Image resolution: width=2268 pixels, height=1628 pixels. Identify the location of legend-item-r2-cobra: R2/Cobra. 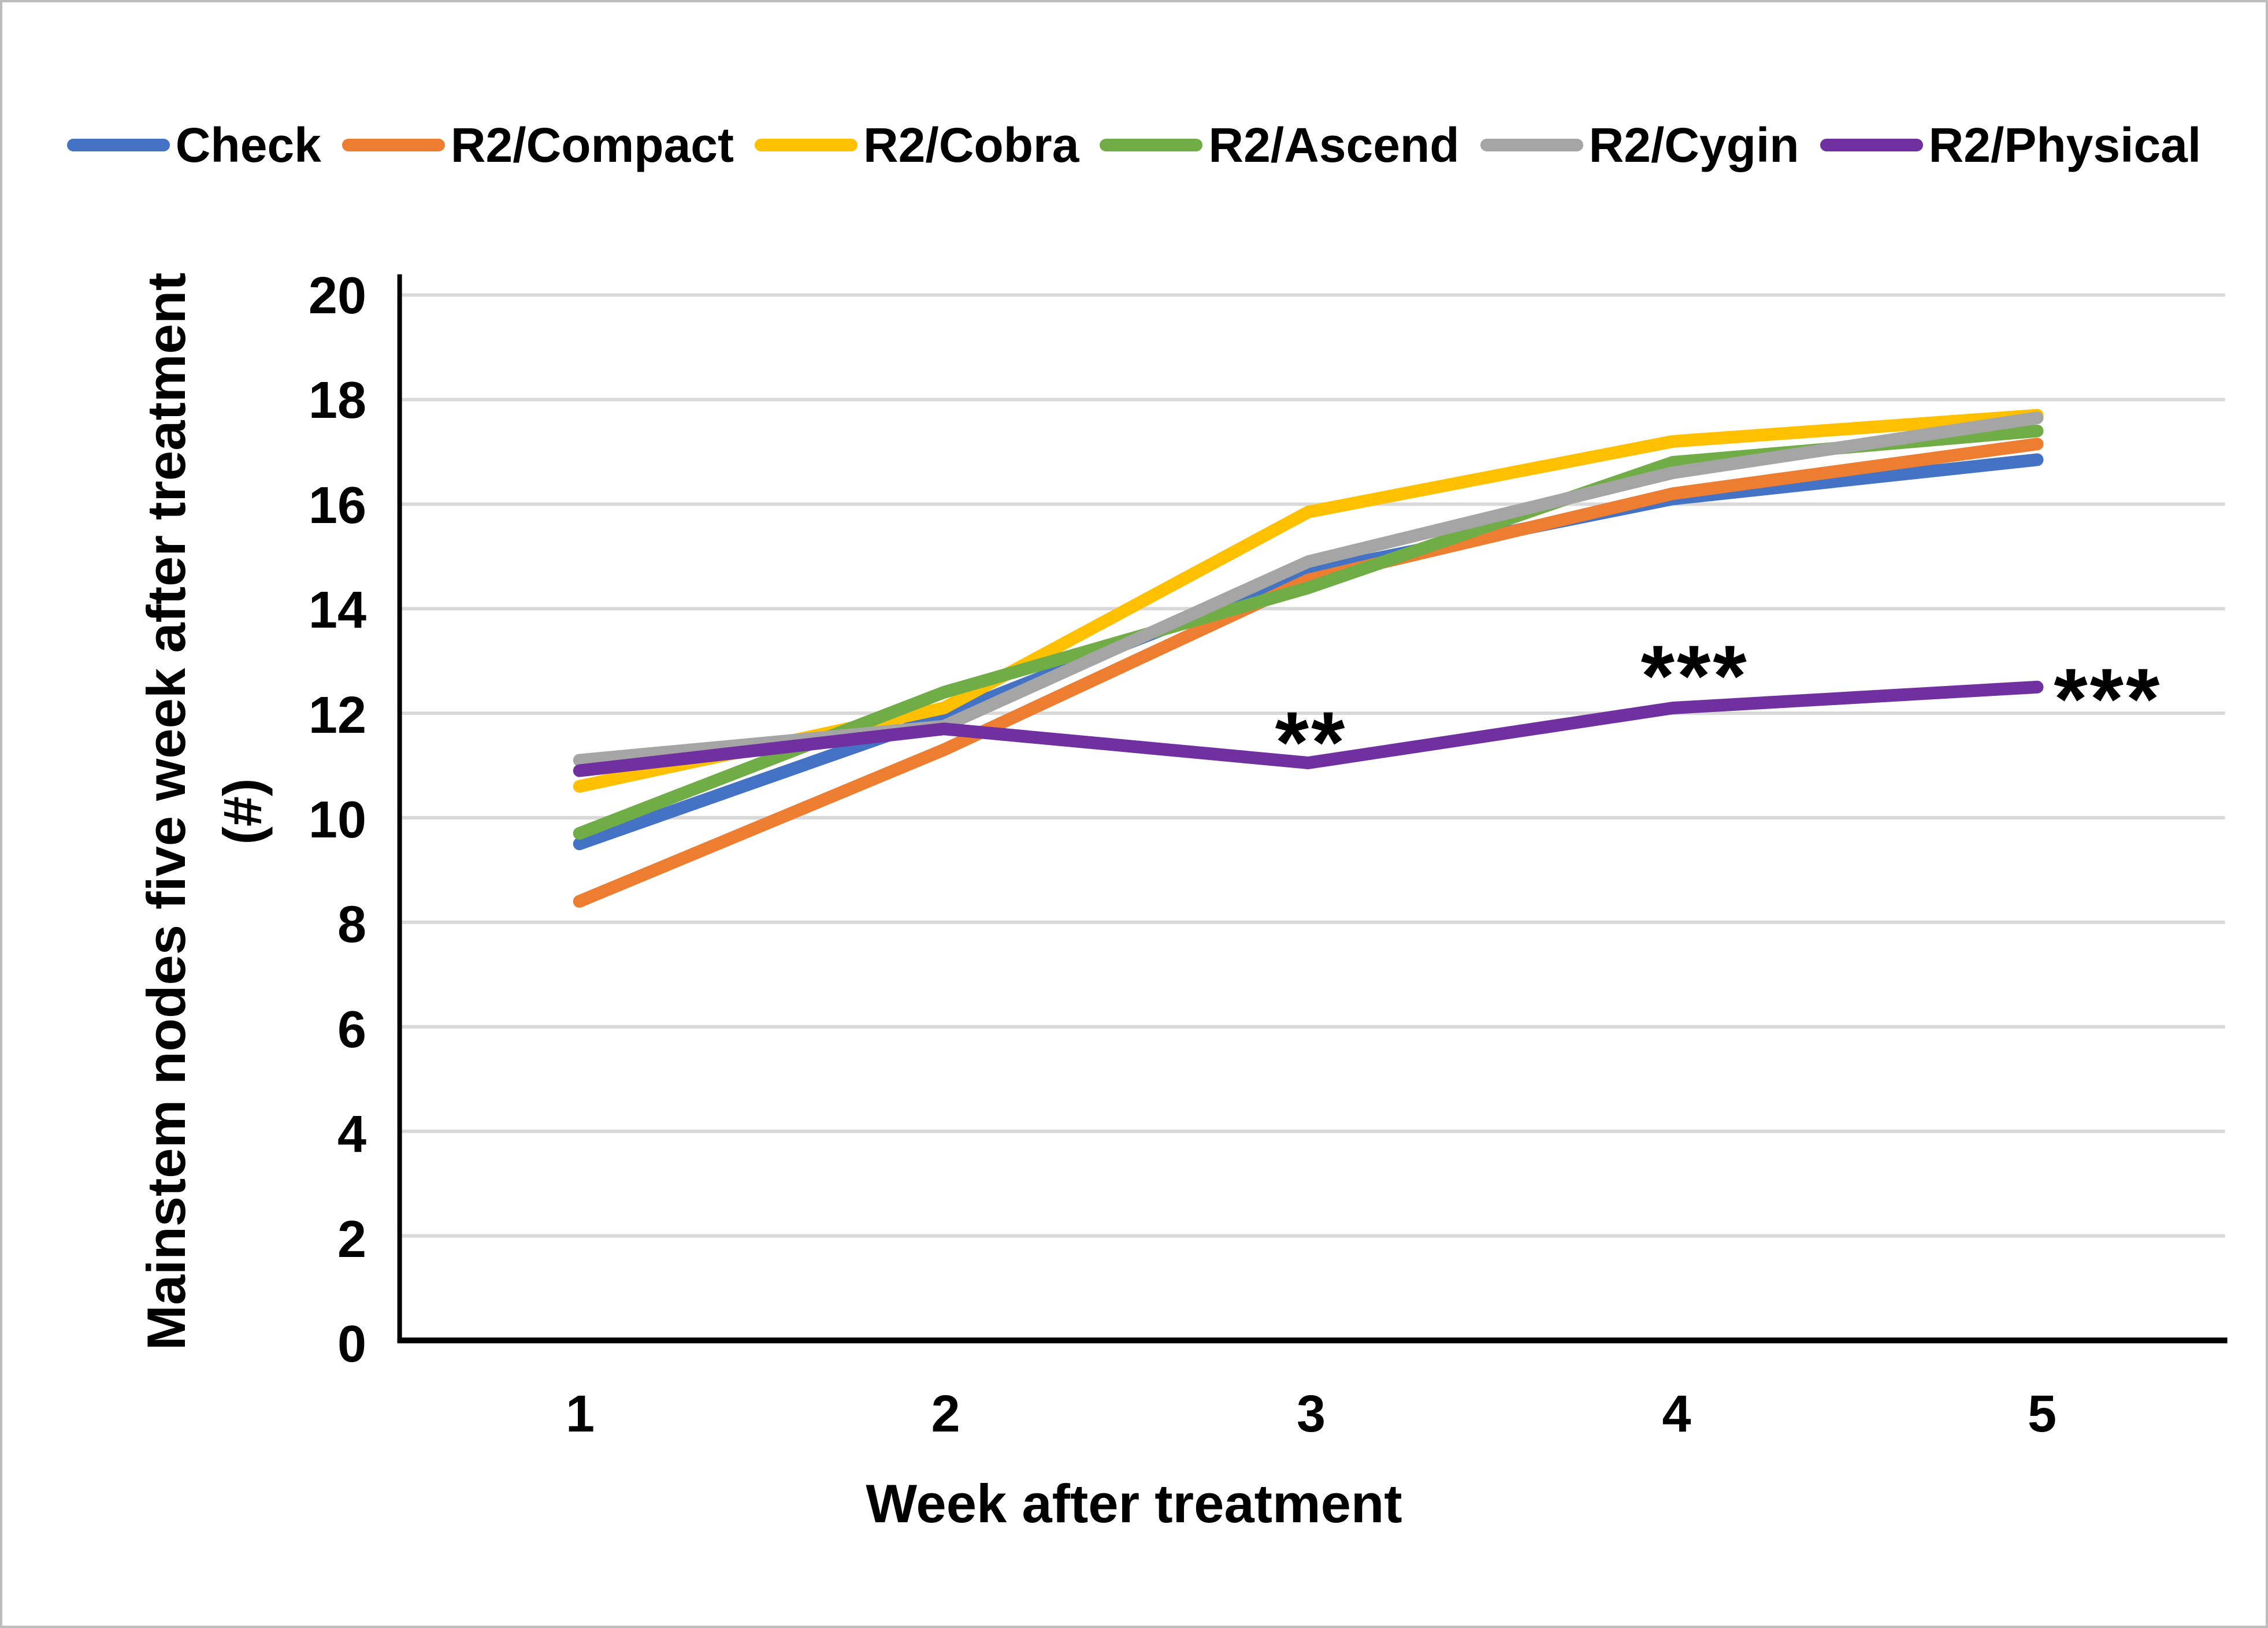
(917, 145).